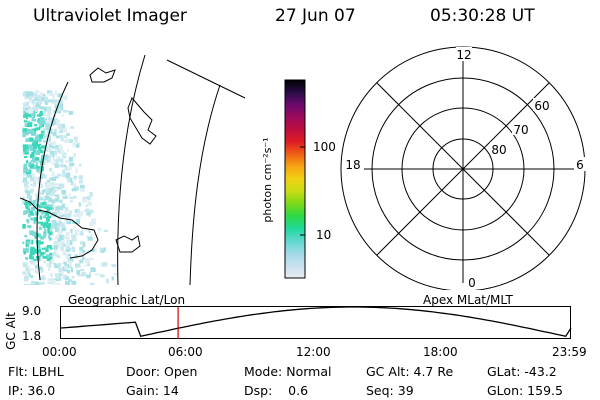  I want to click on altitude-plot, so click(316, 322).